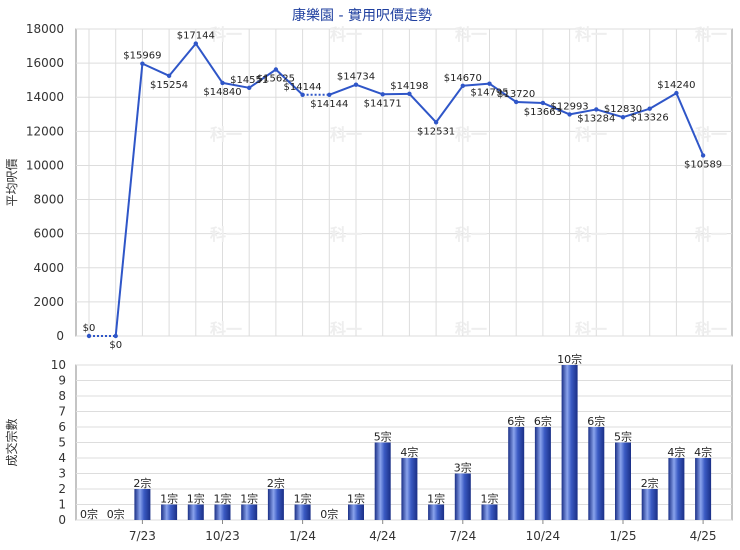  What do you see at coordinates (62, 489) in the screenshot?
I see `bottom-y-tick-label: 2` at bounding box center [62, 489].